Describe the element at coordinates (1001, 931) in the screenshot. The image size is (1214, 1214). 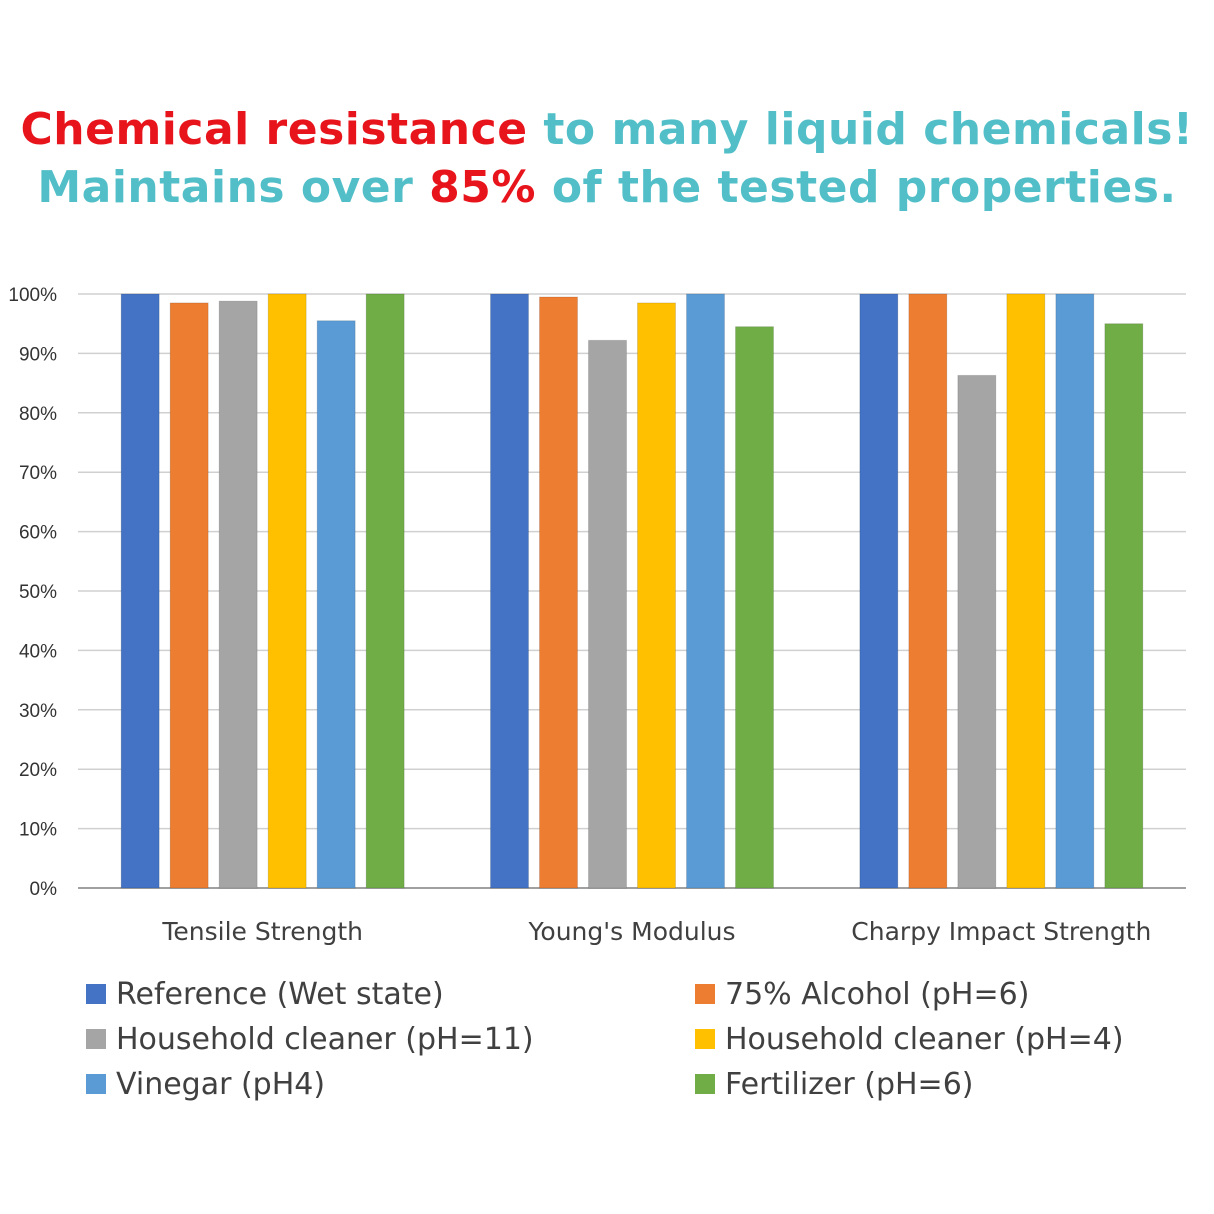
I see `x-category-label: Charpy Impact Strength` at that location.